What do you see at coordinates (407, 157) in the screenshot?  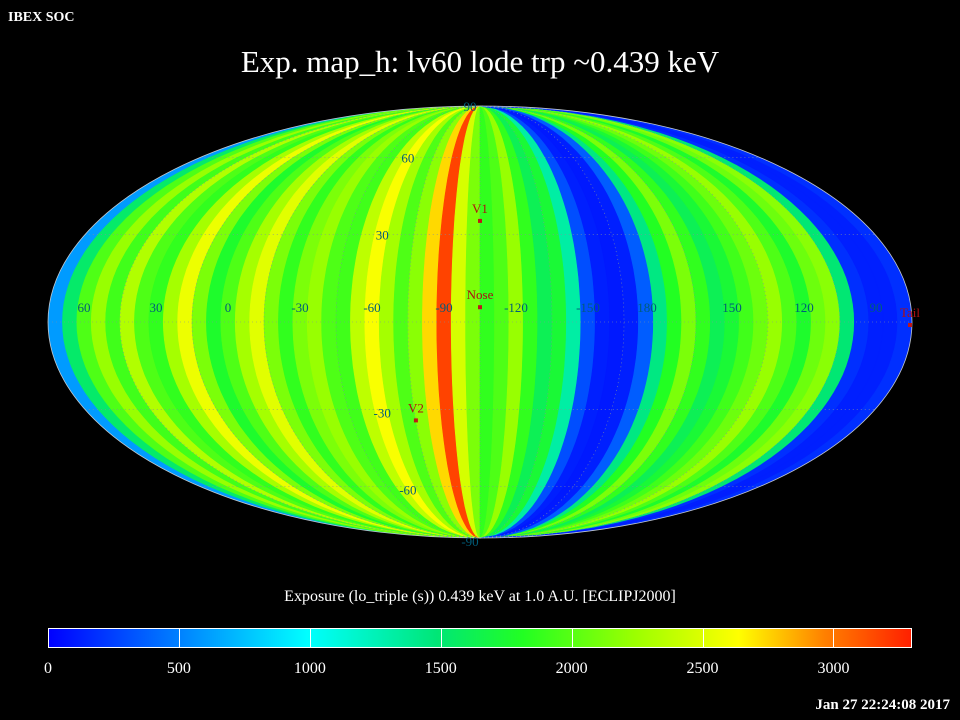 I see `latitude-label: 60` at bounding box center [407, 157].